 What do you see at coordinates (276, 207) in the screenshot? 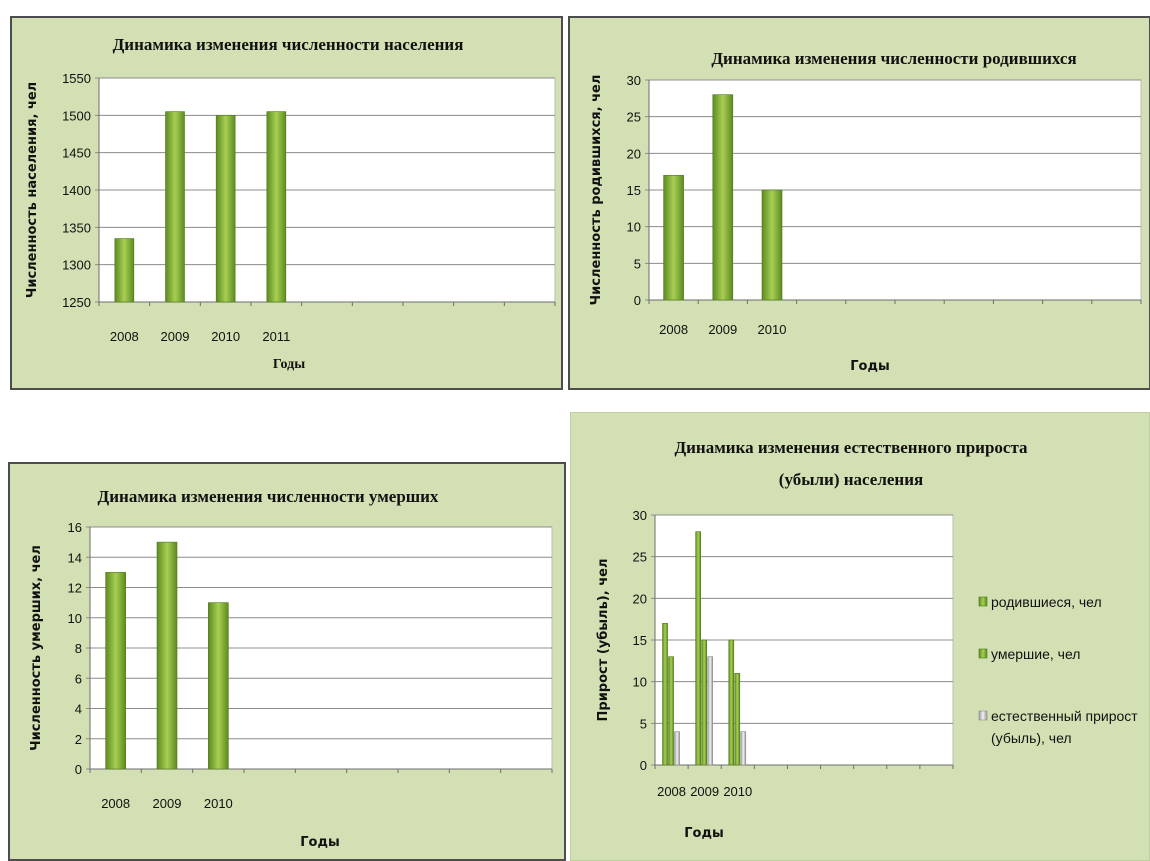
I see `bar-2011` at bounding box center [276, 207].